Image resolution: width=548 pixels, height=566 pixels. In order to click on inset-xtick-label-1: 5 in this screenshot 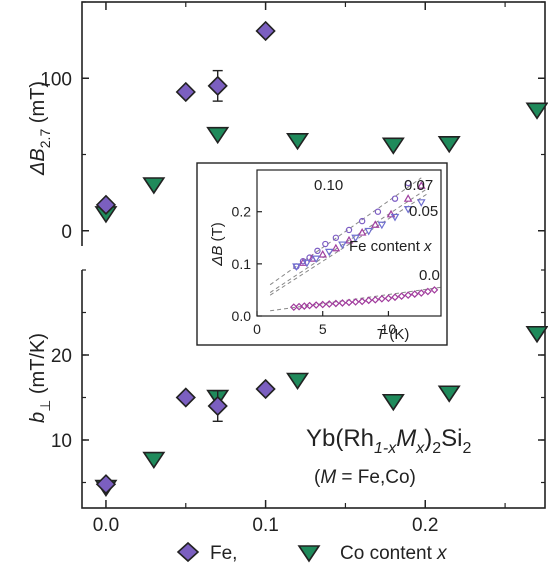, I will do `click(323, 329)`.